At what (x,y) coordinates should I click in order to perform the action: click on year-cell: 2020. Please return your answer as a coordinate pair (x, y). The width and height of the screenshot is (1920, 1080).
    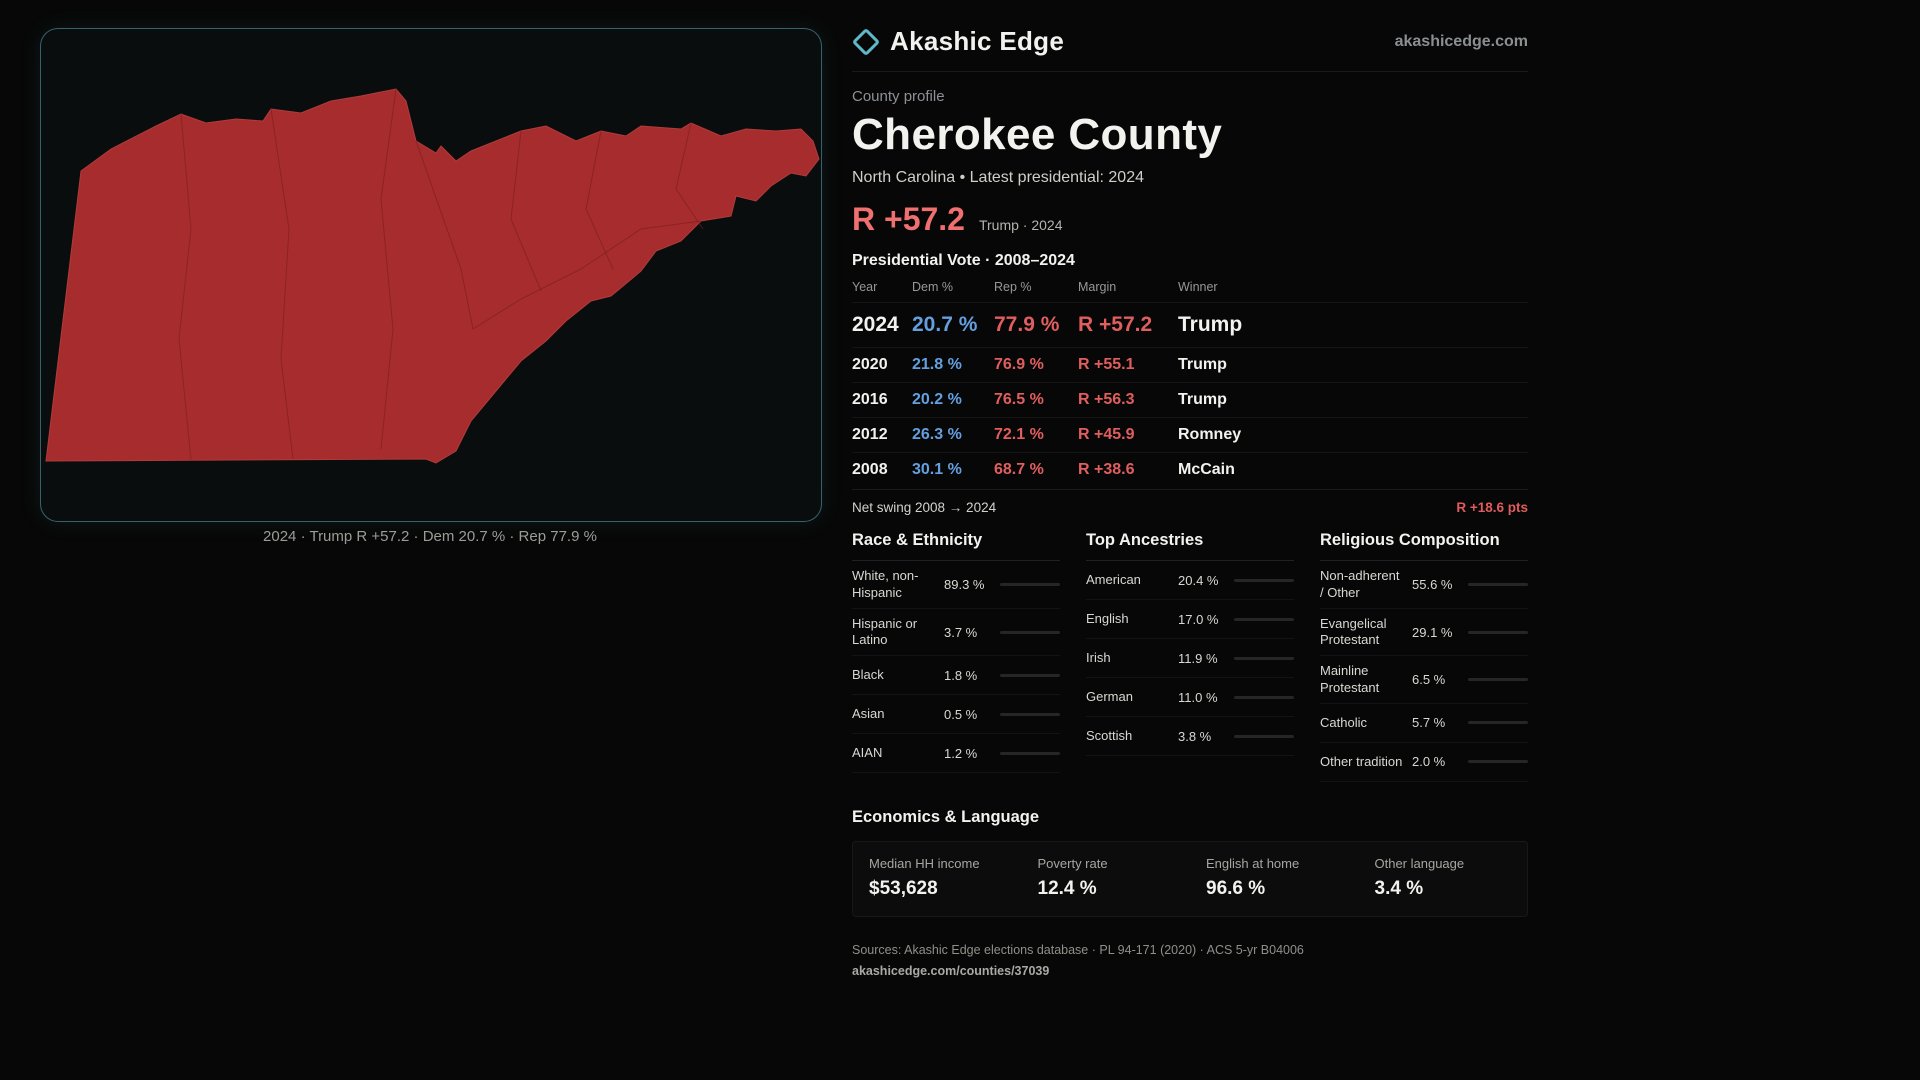
    Looking at the image, I should click on (870, 365).